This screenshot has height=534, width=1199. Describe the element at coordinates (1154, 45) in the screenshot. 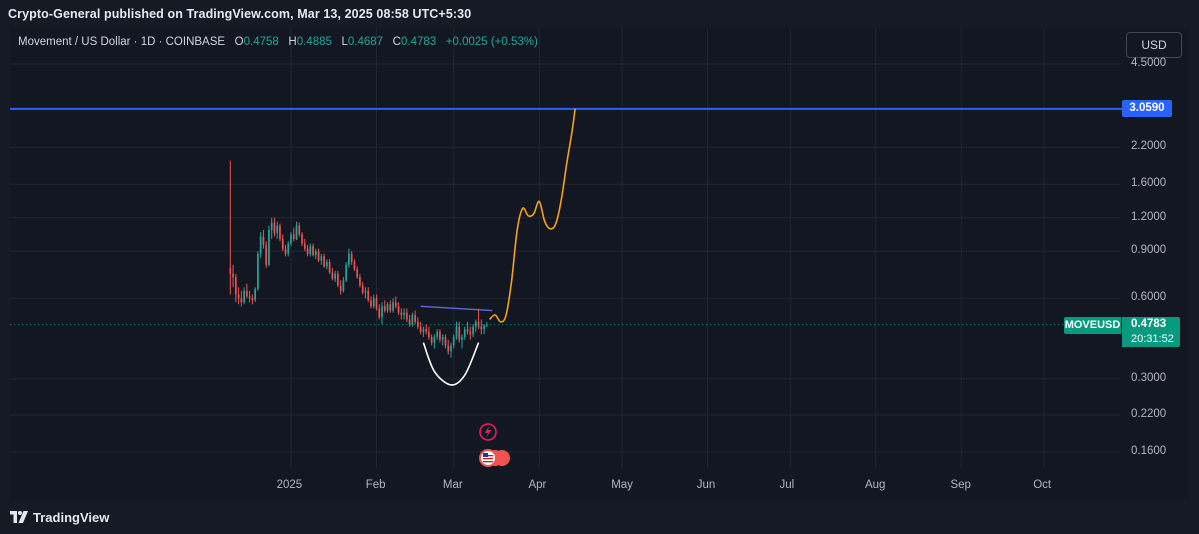

I see `currency-button: USD` at that location.